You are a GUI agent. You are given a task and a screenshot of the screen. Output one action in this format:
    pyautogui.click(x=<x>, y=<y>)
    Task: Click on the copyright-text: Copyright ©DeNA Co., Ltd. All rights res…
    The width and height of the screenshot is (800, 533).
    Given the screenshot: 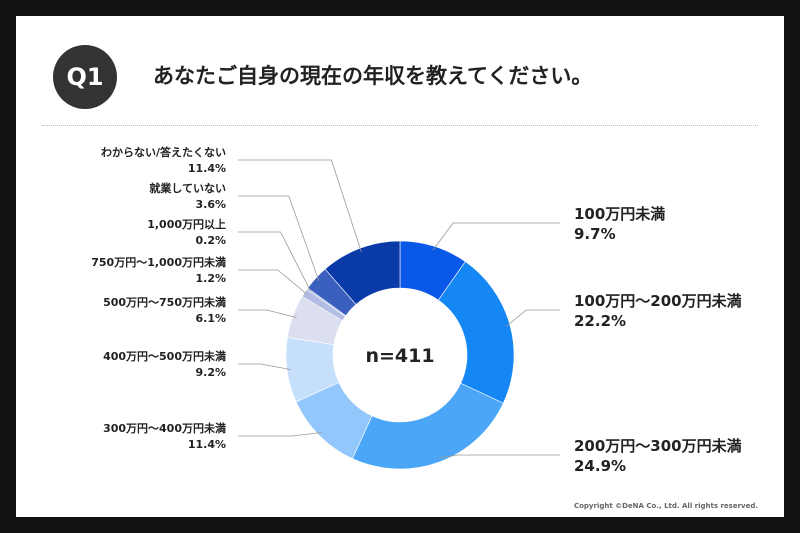 What is the action you would take?
    pyautogui.click(x=665, y=506)
    